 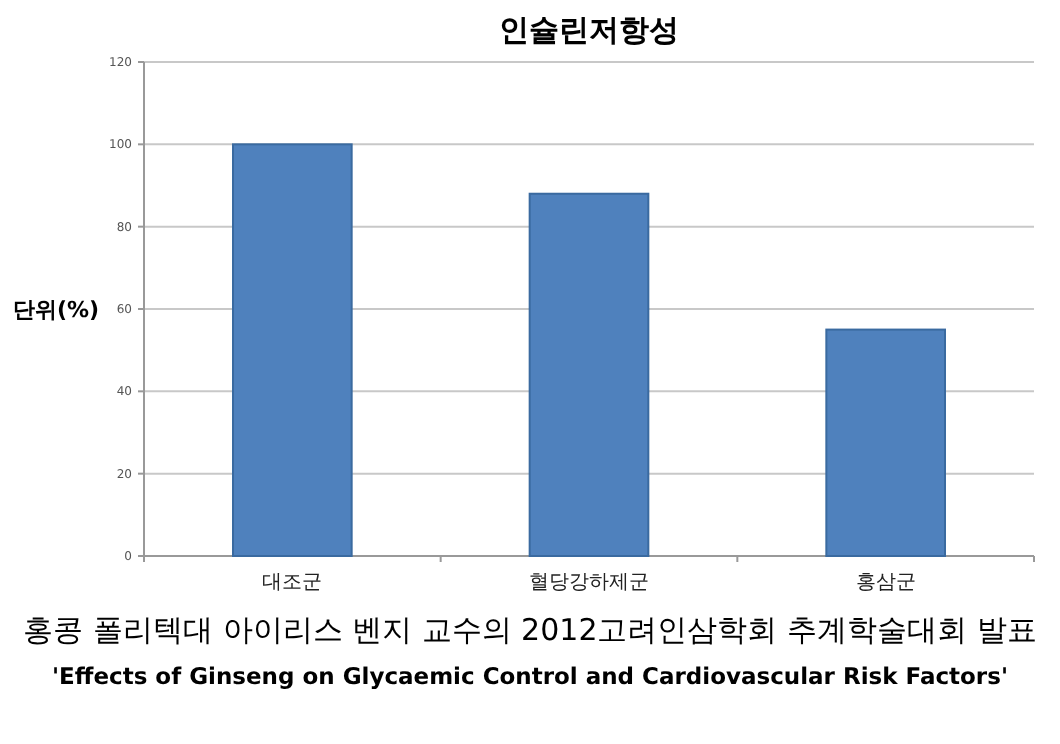 I want to click on y-axis-title: 단위(%), so click(x=56, y=310).